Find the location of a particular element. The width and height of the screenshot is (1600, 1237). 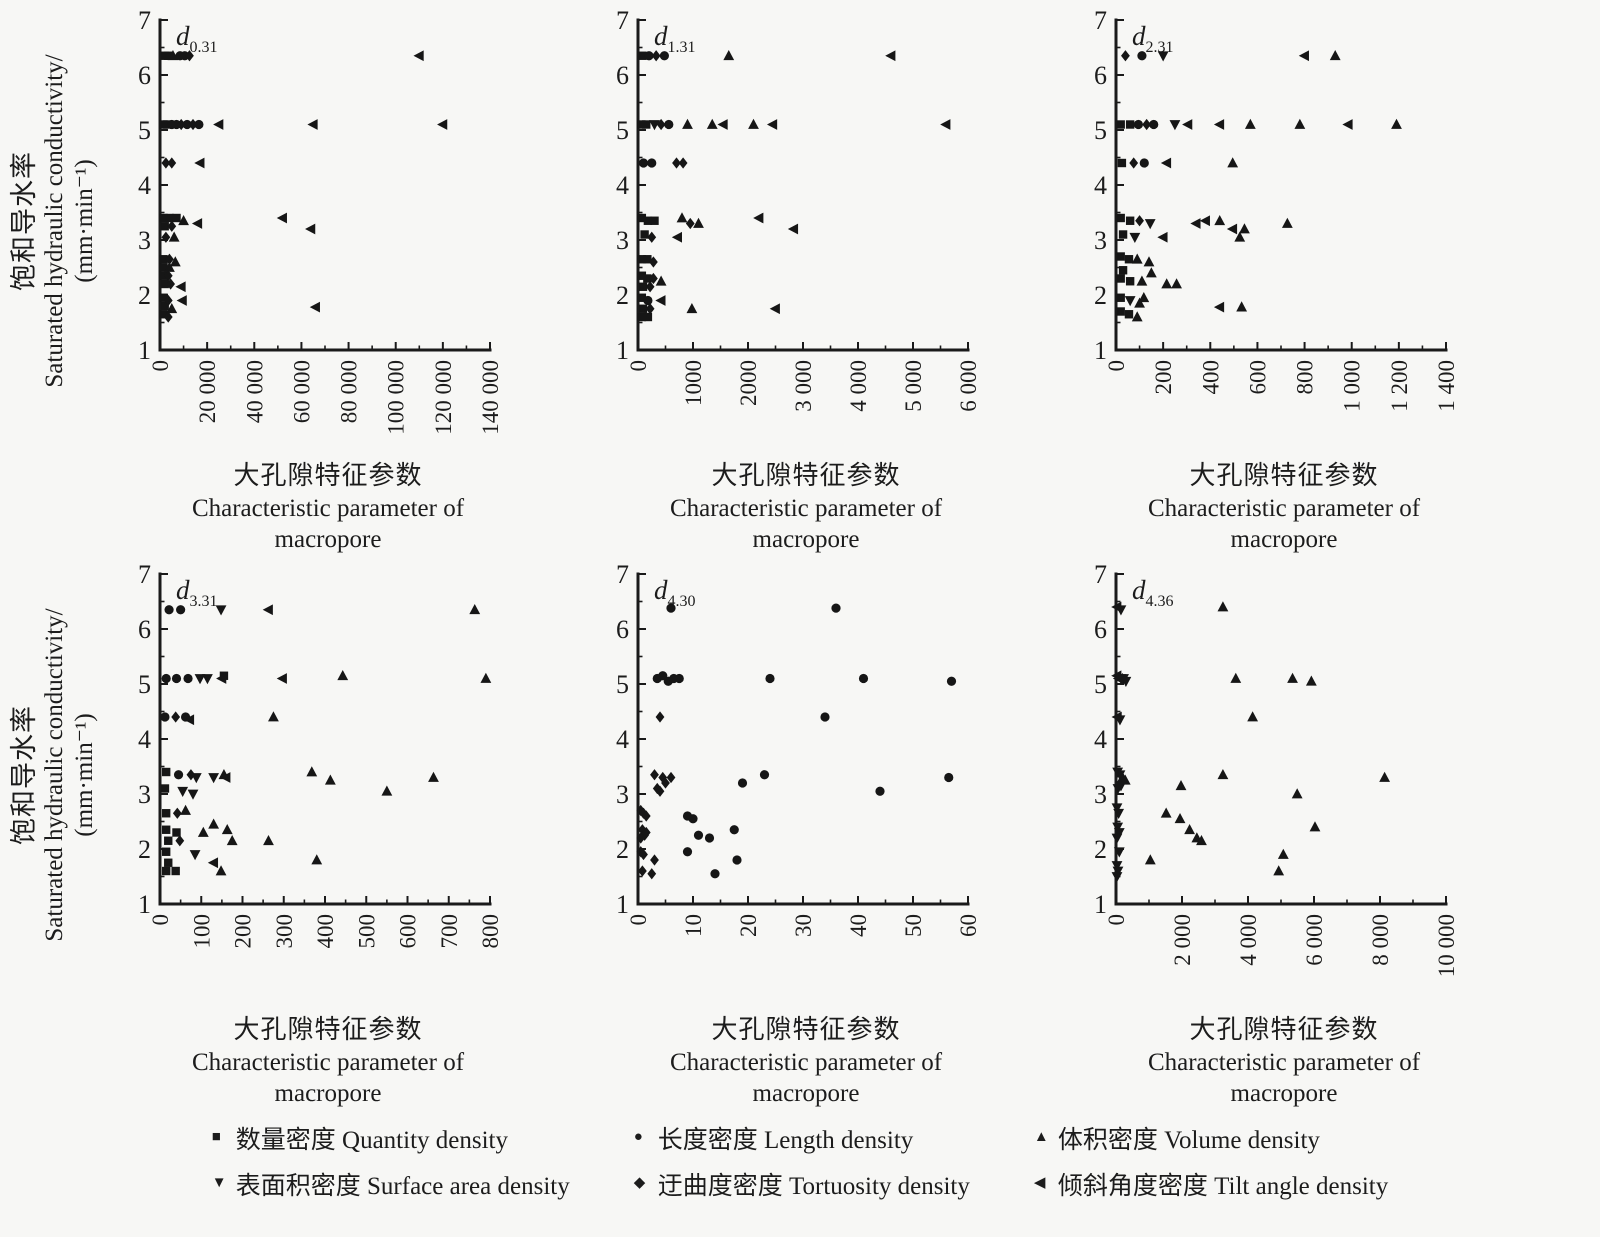

legend-label: 表面积密度 Surface area density is located at coordinates (402, 1186).